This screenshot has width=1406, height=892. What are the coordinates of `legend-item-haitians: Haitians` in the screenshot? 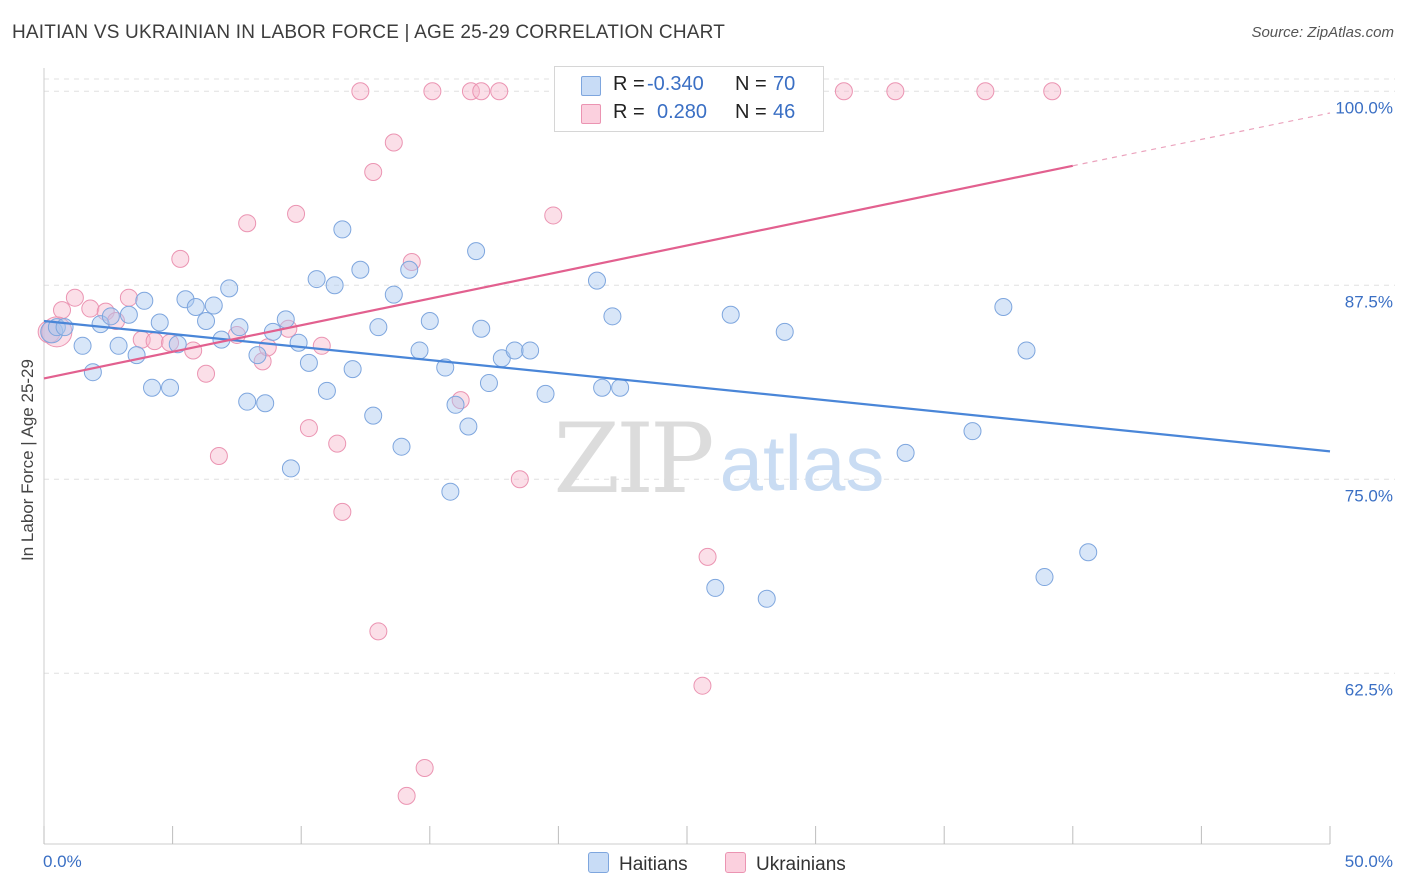 It's located at (638, 864).